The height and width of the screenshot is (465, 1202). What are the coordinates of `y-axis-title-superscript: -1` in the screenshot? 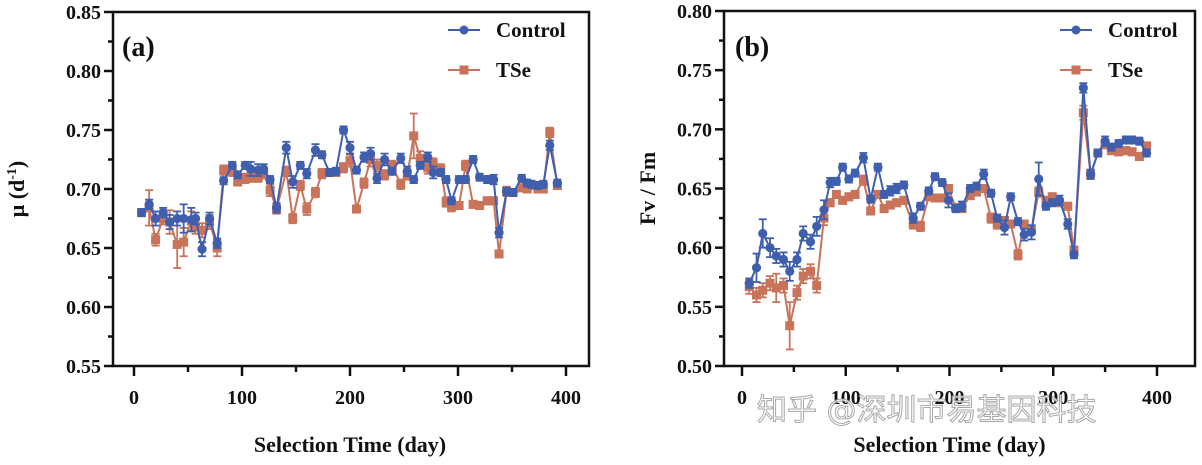 It's located at (12, 174).